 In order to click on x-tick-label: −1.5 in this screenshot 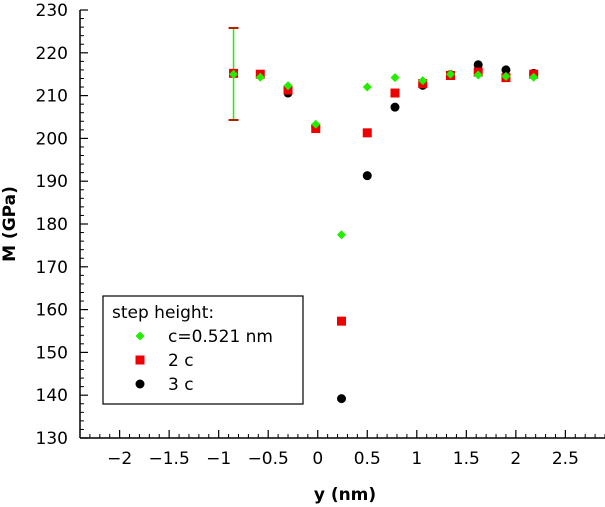, I will do `click(169, 459)`.